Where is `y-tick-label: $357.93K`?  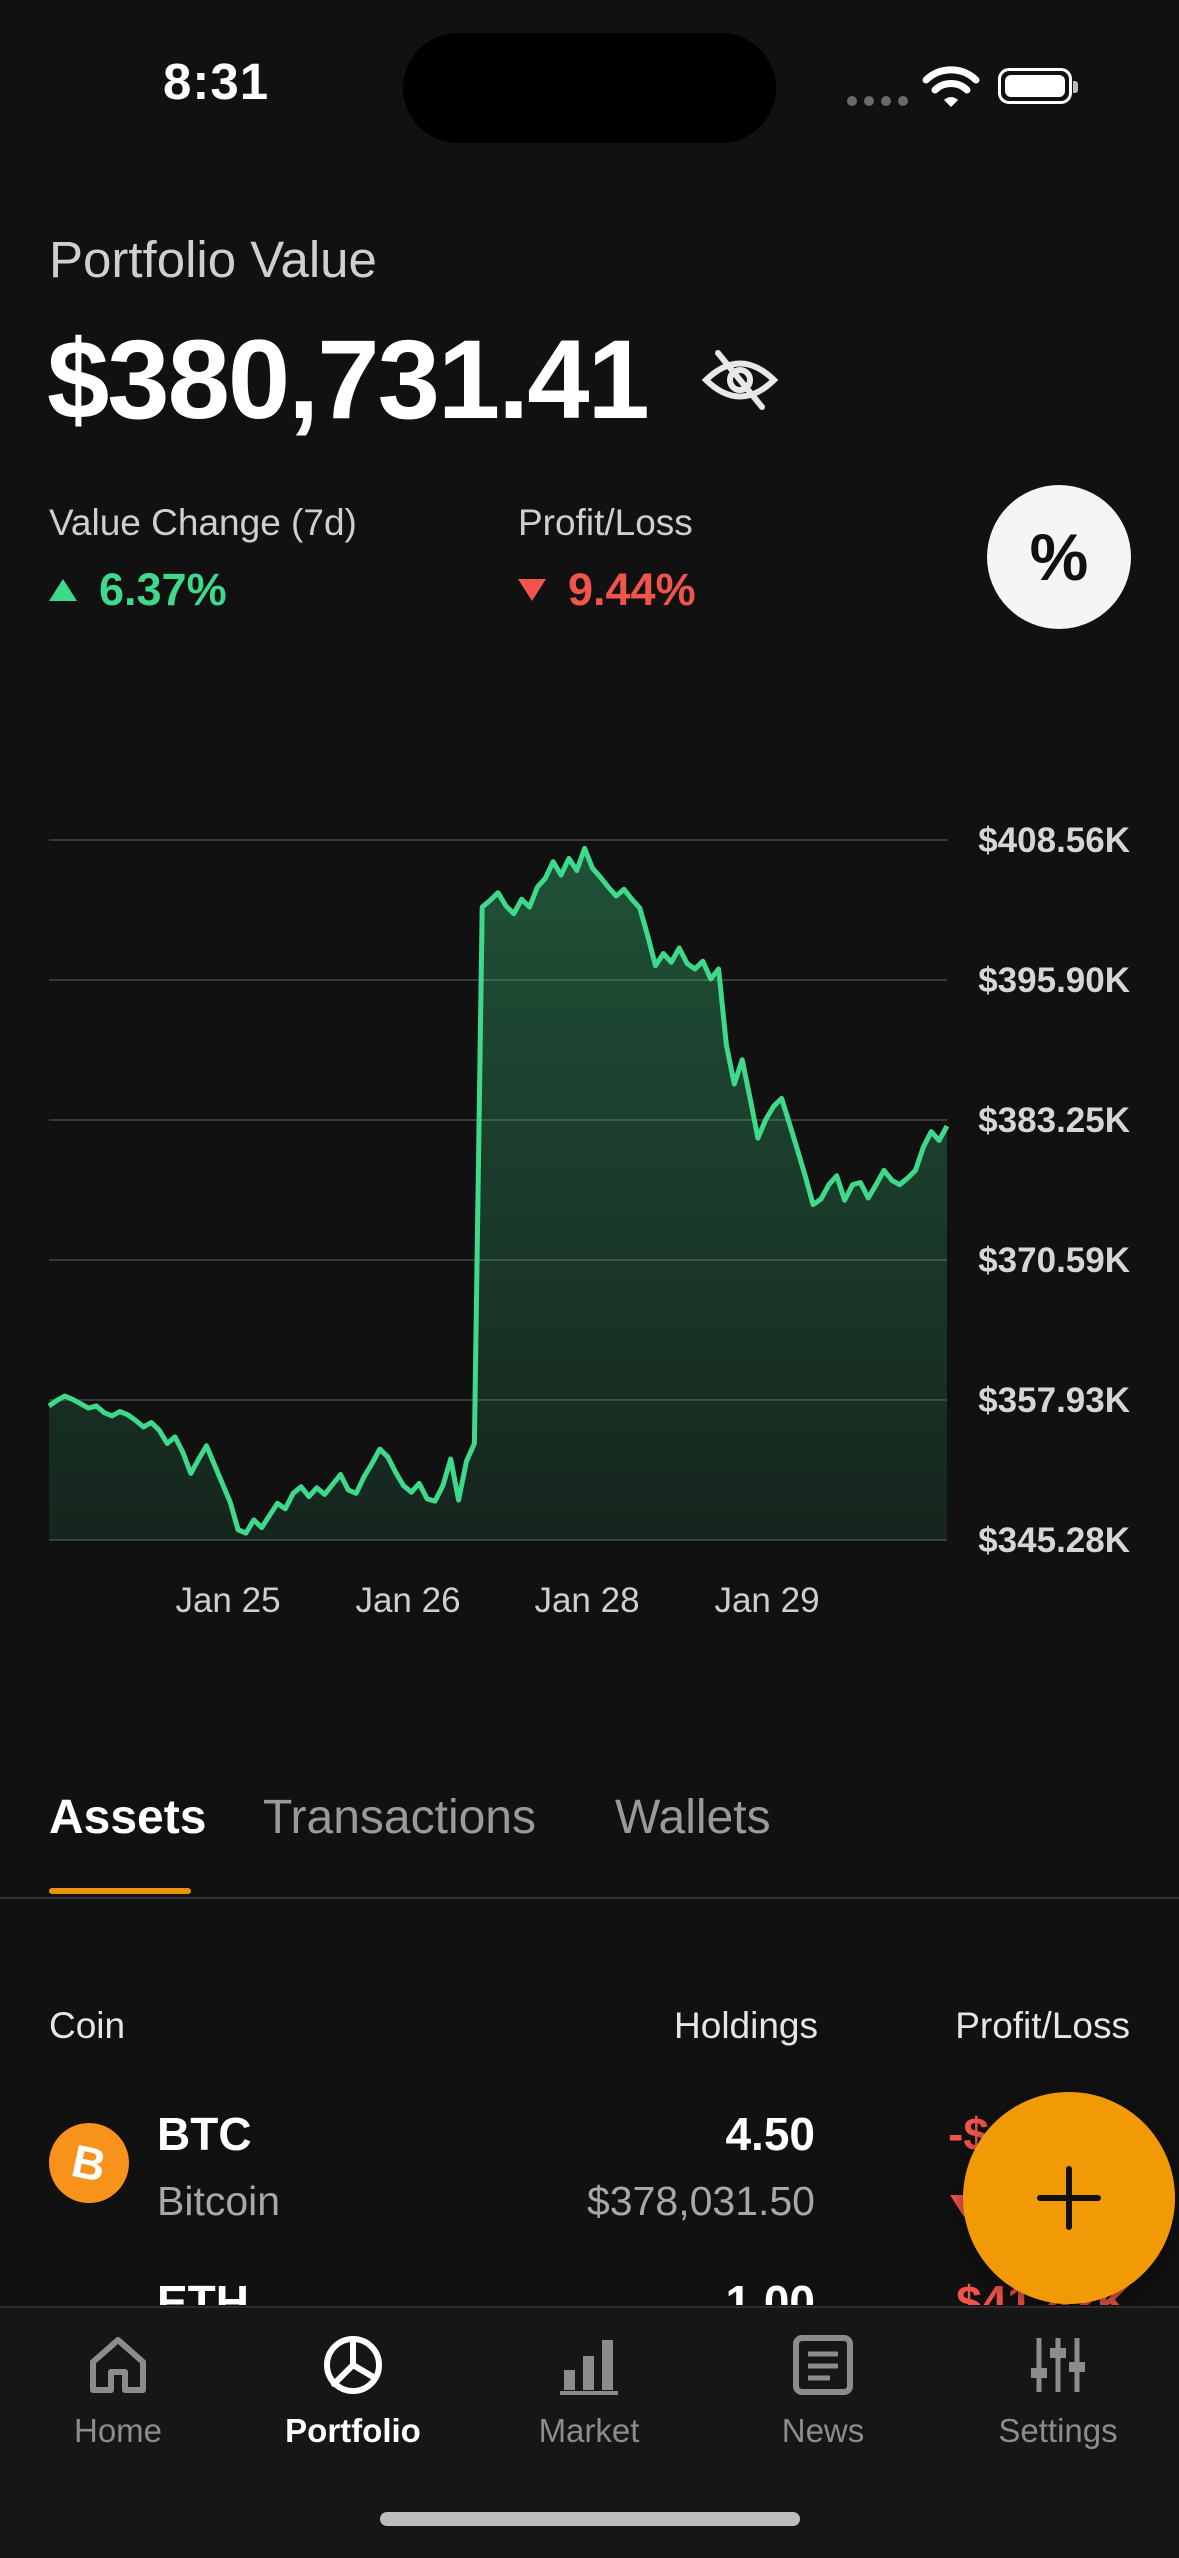
y-tick-label: $357.93K is located at coordinates (1054, 1400).